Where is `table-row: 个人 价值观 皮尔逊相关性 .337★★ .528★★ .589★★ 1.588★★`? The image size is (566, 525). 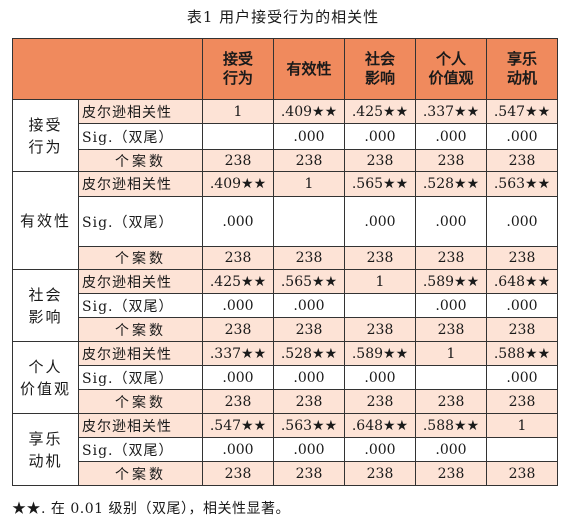 table-row: 个人 价值观 皮尔逊相关性 .337★★ .528★★ .589★★ 1.588★★ is located at coordinates (285, 377).